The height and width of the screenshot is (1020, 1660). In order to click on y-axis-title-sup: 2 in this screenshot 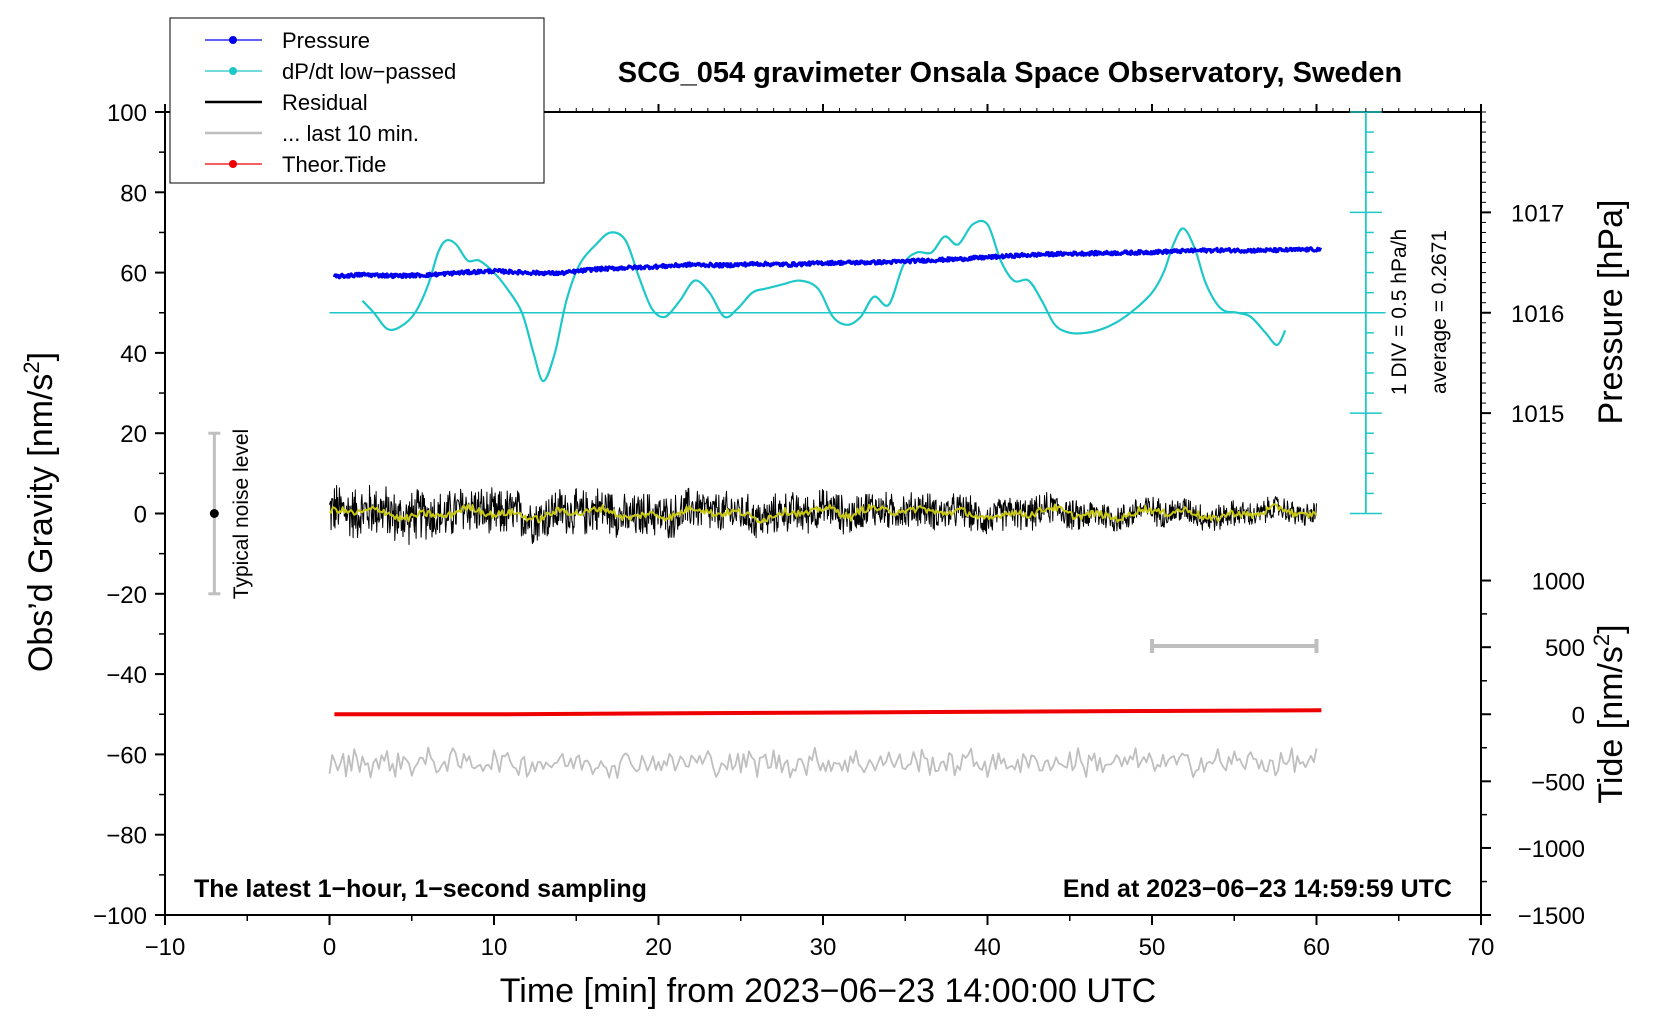, I will do `click(31, 367)`.